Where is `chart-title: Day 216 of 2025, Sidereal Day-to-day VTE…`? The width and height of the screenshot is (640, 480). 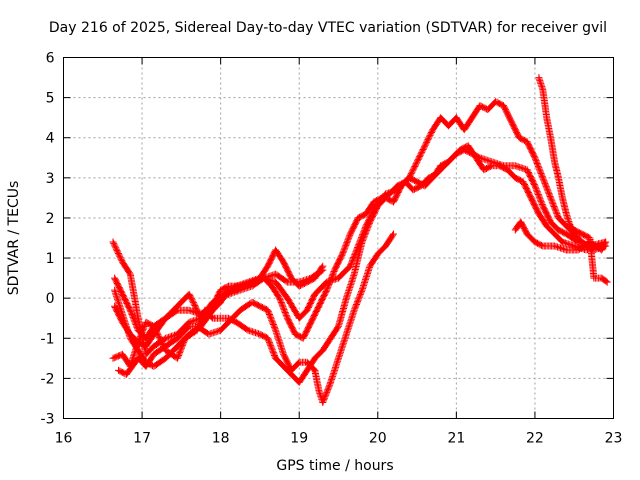
chart-title: Day 216 of 2025, Sidereal Day-to-day VTE… is located at coordinates (328, 28).